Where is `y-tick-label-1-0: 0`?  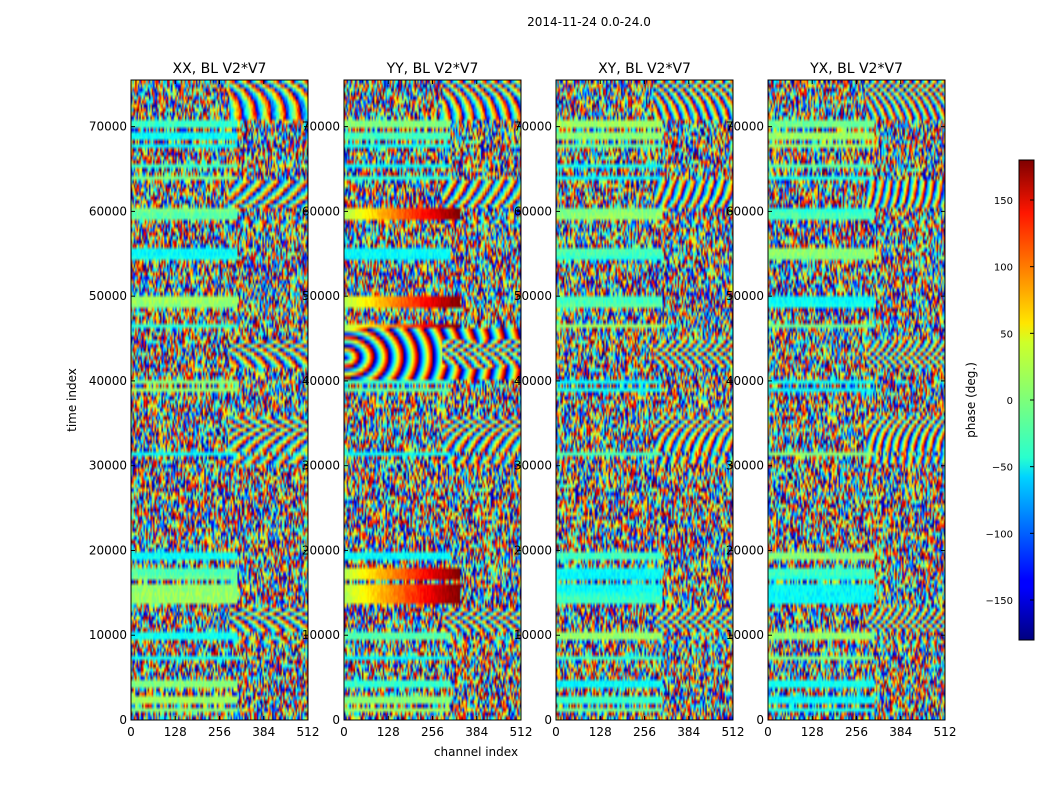 y-tick-label-1-0: 0 is located at coordinates (336, 720).